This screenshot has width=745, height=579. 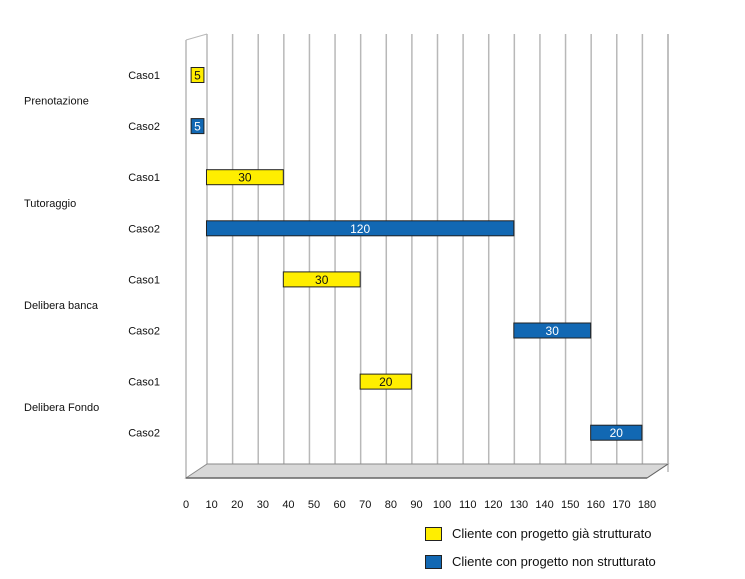 What do you see at coordinates (621, 505) in the screenshot?
I see `x-tick-label: 170` at bounding box center [621, 505].